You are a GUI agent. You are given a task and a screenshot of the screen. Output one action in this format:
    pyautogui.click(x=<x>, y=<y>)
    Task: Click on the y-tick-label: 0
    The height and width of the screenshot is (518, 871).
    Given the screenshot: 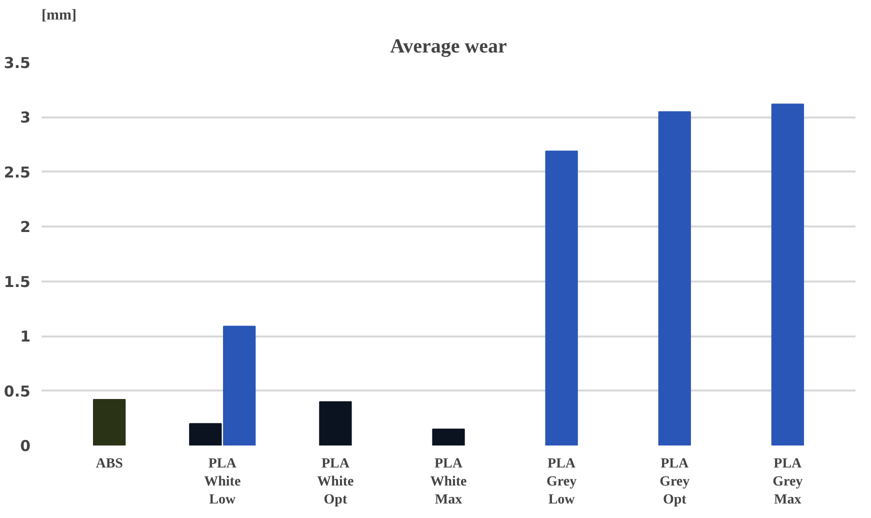 What is the action you would take?
    pyautogui.click(x=25, y=446)
    